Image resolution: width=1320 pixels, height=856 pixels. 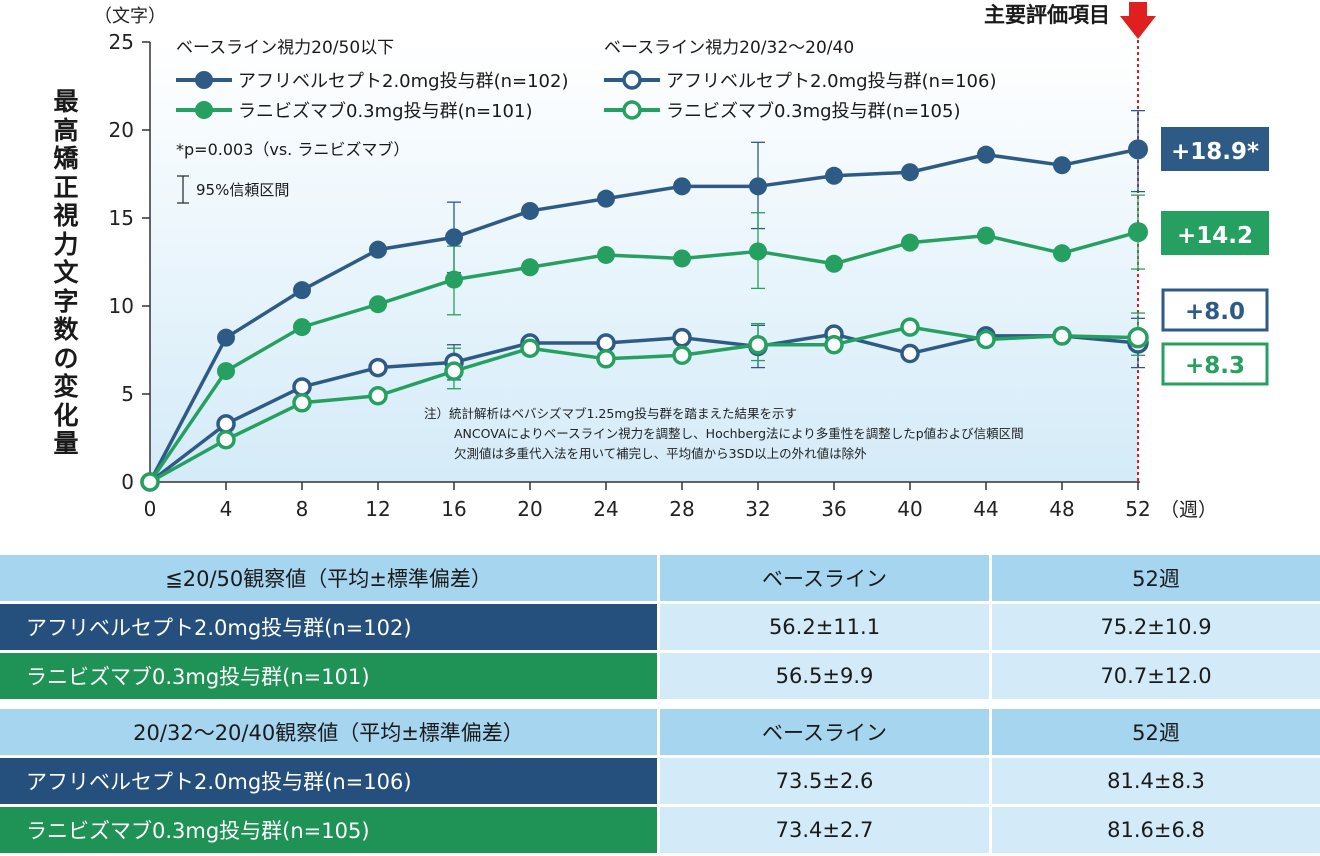 What do you see at coordinates (121, 218) in the screenshot?
I see `y-tick-label: 15` at bounding box center [121, 218].